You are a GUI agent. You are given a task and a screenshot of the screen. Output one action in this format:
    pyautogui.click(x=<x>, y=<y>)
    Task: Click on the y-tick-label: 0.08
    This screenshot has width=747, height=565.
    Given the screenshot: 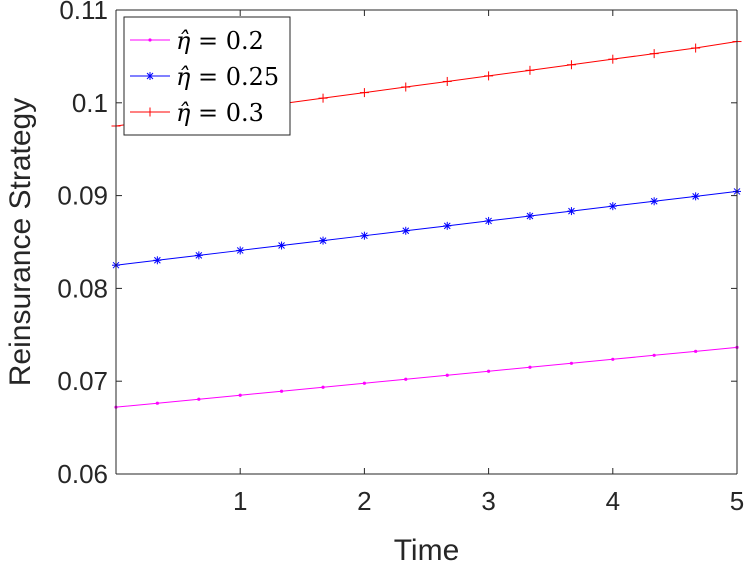 What is the action you would take?
    pyautogui.click(x=82, y=288)
    